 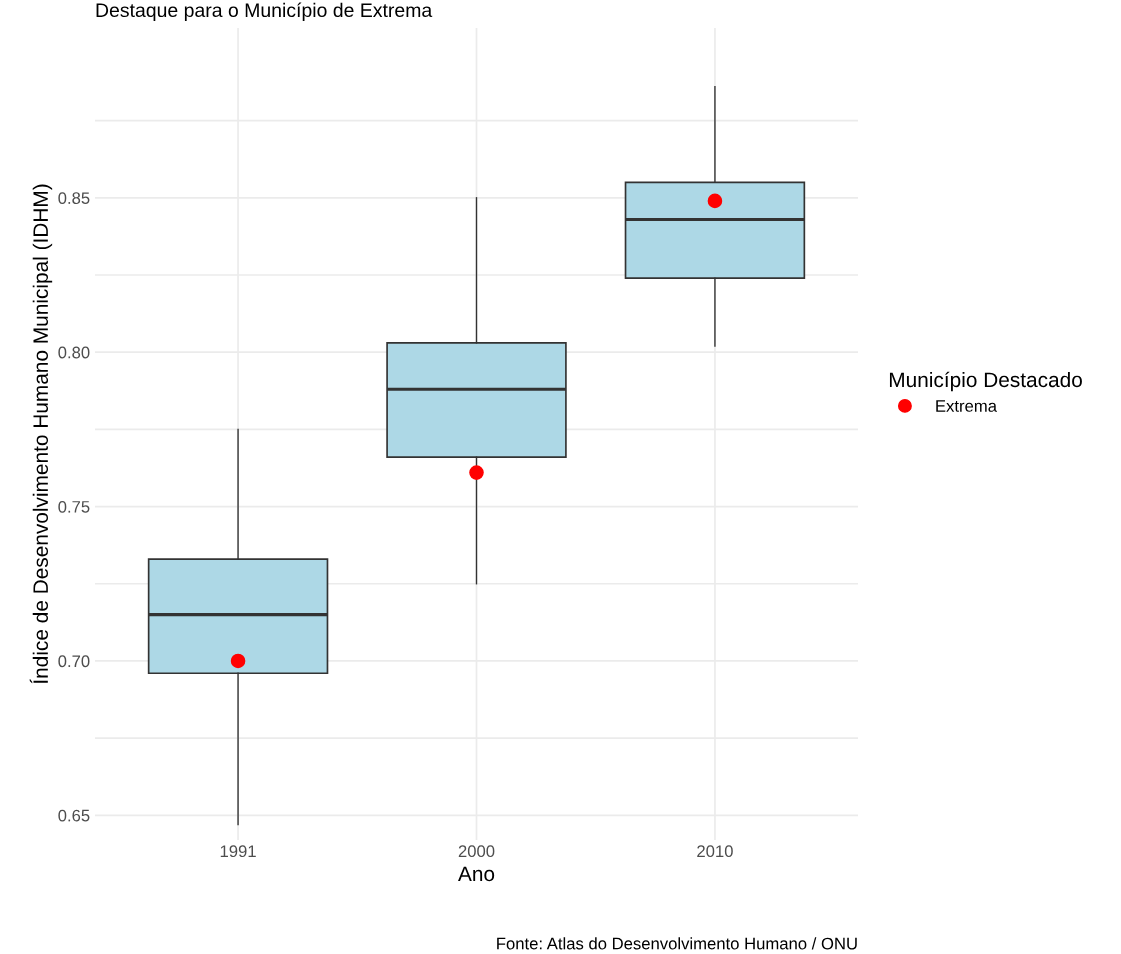 I want to click on y-tick-label: 0.80, so click(x=74, y=352).